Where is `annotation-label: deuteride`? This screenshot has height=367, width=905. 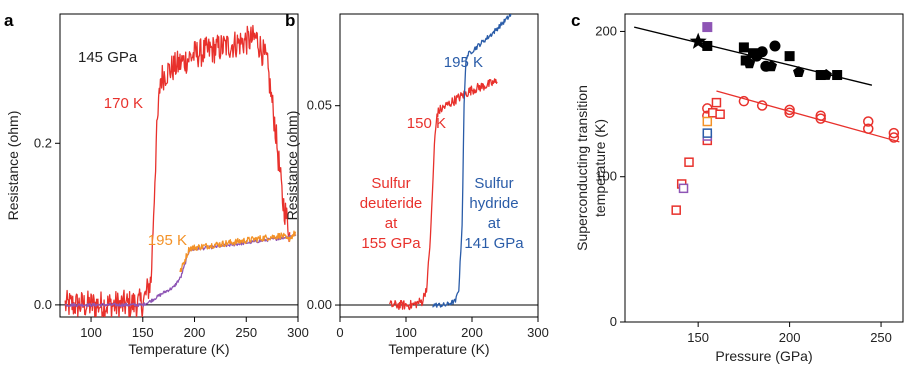
annotation-label: deuteride is located at coordinates (391, 203).